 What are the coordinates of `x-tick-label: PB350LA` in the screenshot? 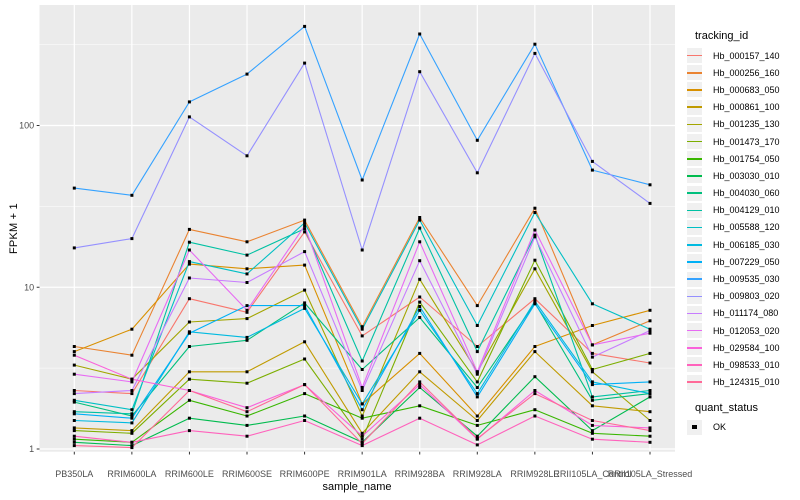 It's located at (74, 474).